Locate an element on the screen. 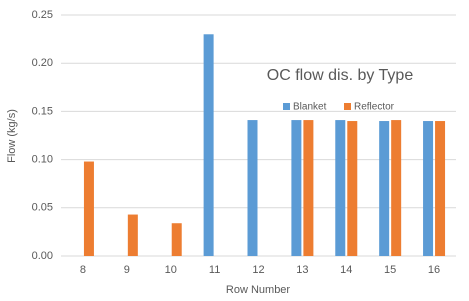 The width and height of the screenshot is (469, 301). x-tick-label: 16 is located at coordinates (434, 270).